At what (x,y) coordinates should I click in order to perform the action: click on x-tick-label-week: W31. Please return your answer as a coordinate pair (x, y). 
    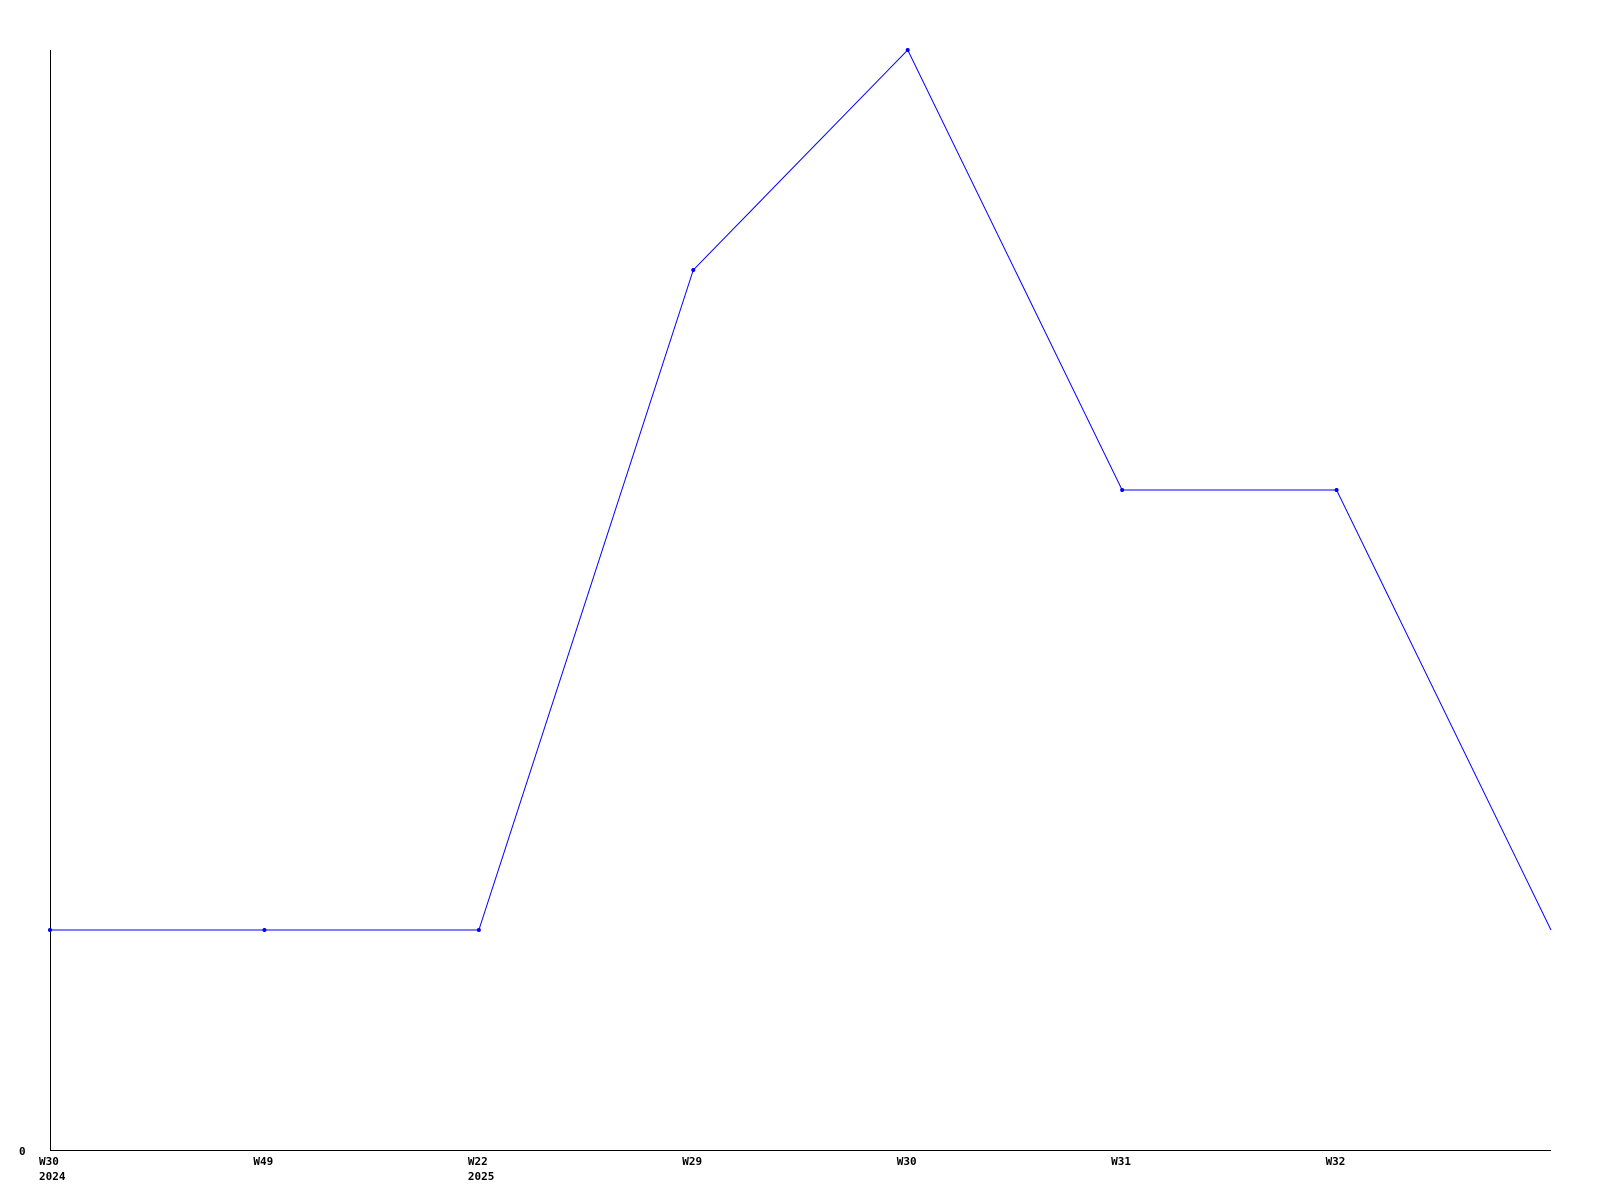
    Looking at the image, I should click on (1121, 1161).